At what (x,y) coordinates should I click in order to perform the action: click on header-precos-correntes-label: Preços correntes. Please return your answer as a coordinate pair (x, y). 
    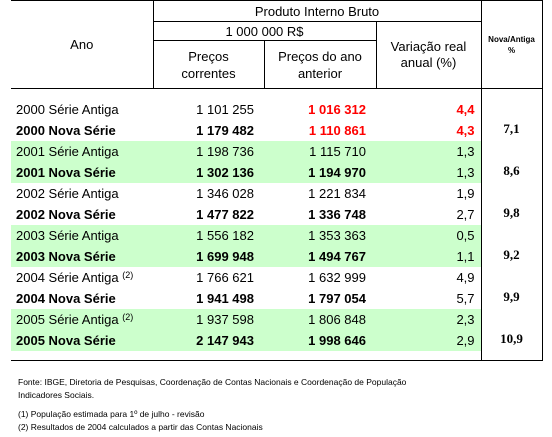
    Looking at the image, I should click on (208, 64).